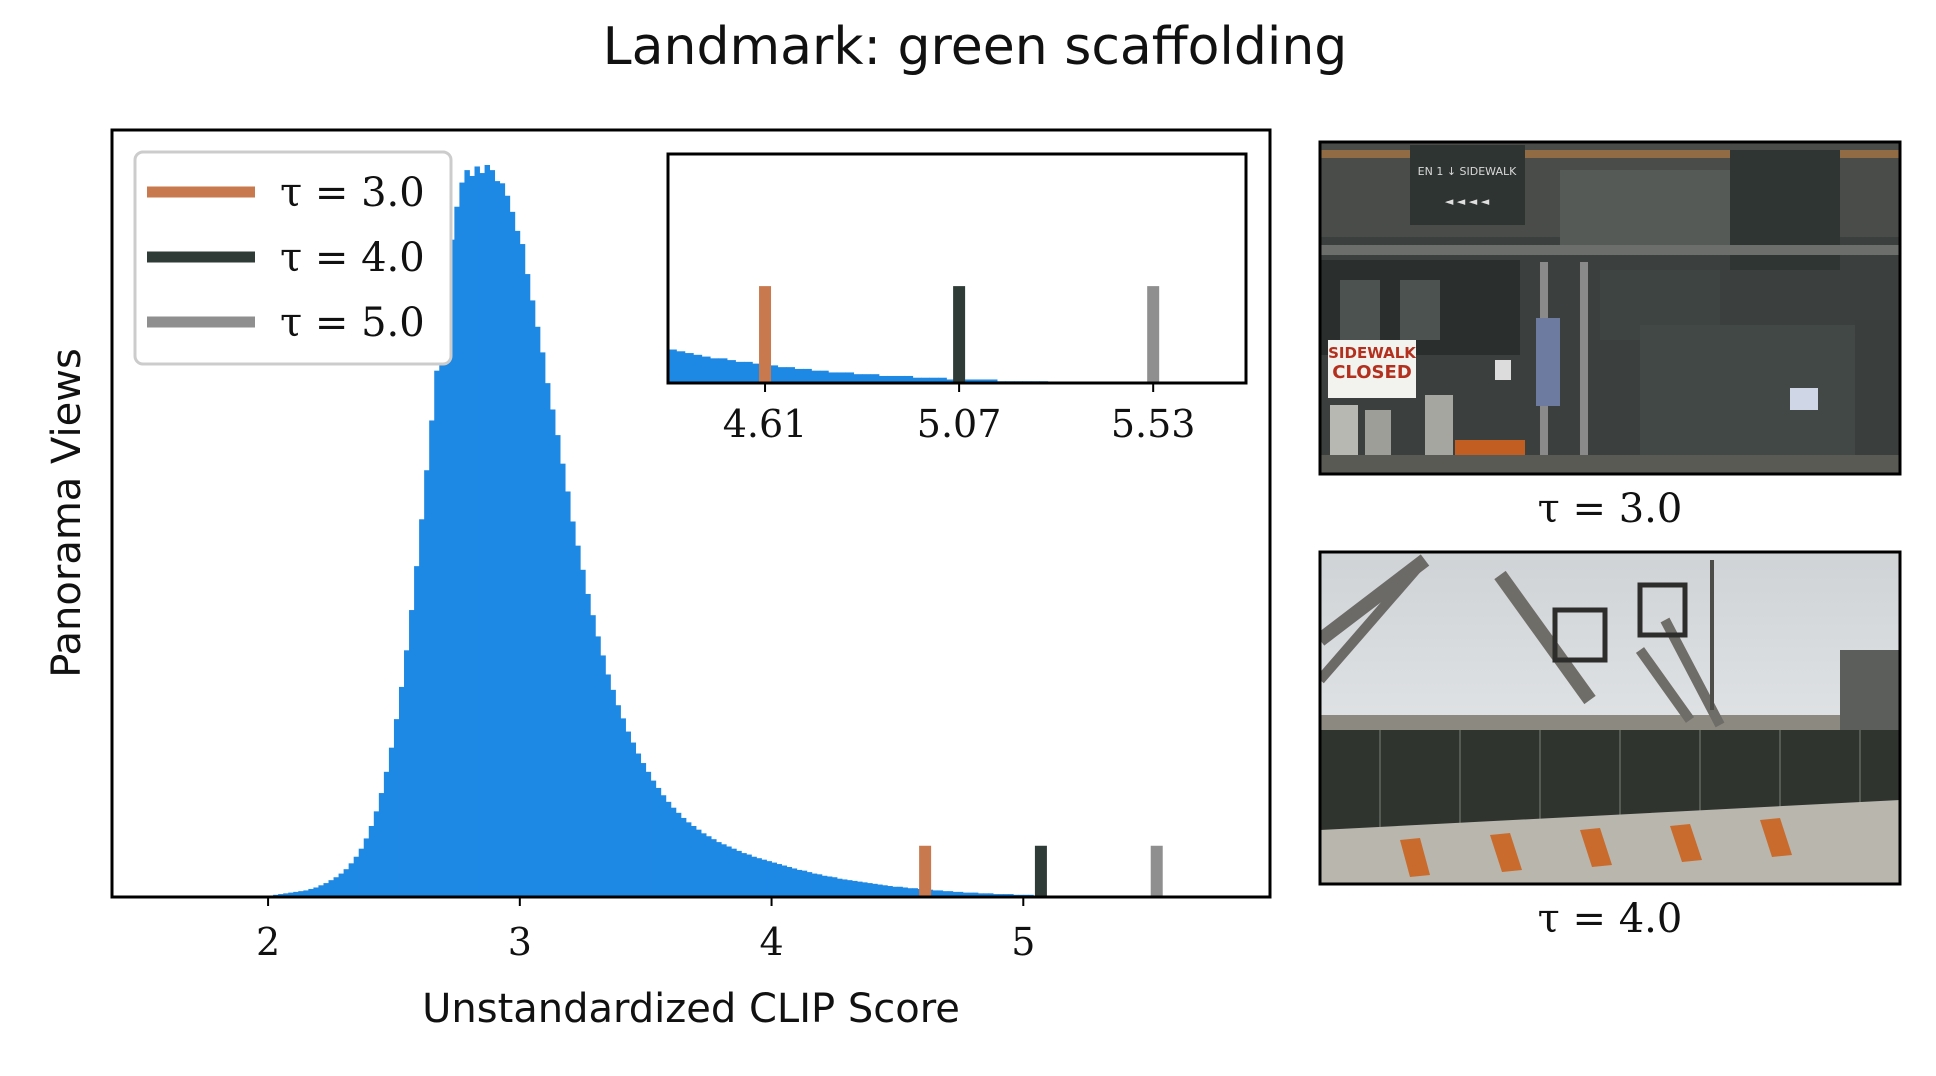 The width and height of the screenshot is (1936, 1076). Describe the element at coordinates (645, 930) in the screenshot. I see `x-ticks: 2 3 4 5` at that location.